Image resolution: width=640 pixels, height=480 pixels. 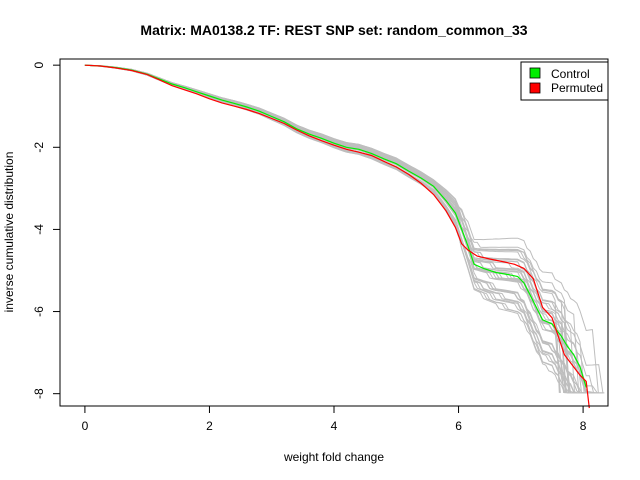 What do you see at coordinates (39, 229) in the screenshot?
I see `y-tick-label: -4` at bounding box center [39, 229].